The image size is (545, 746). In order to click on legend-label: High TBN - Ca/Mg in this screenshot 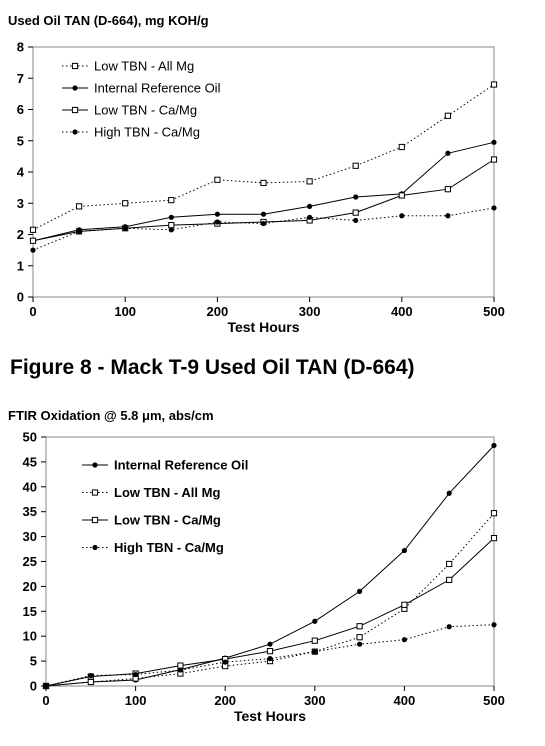, I will do `click(169, 547)`.